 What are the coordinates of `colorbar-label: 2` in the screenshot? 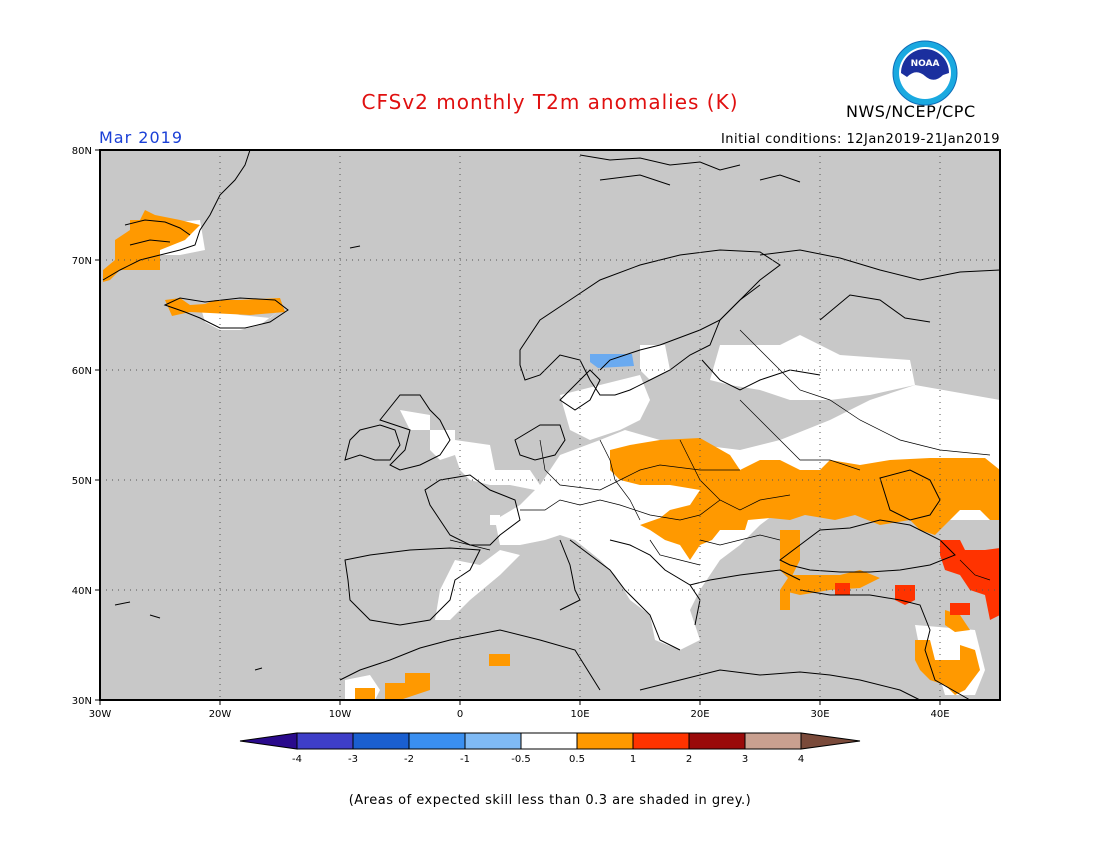 It's located at (689, 759).